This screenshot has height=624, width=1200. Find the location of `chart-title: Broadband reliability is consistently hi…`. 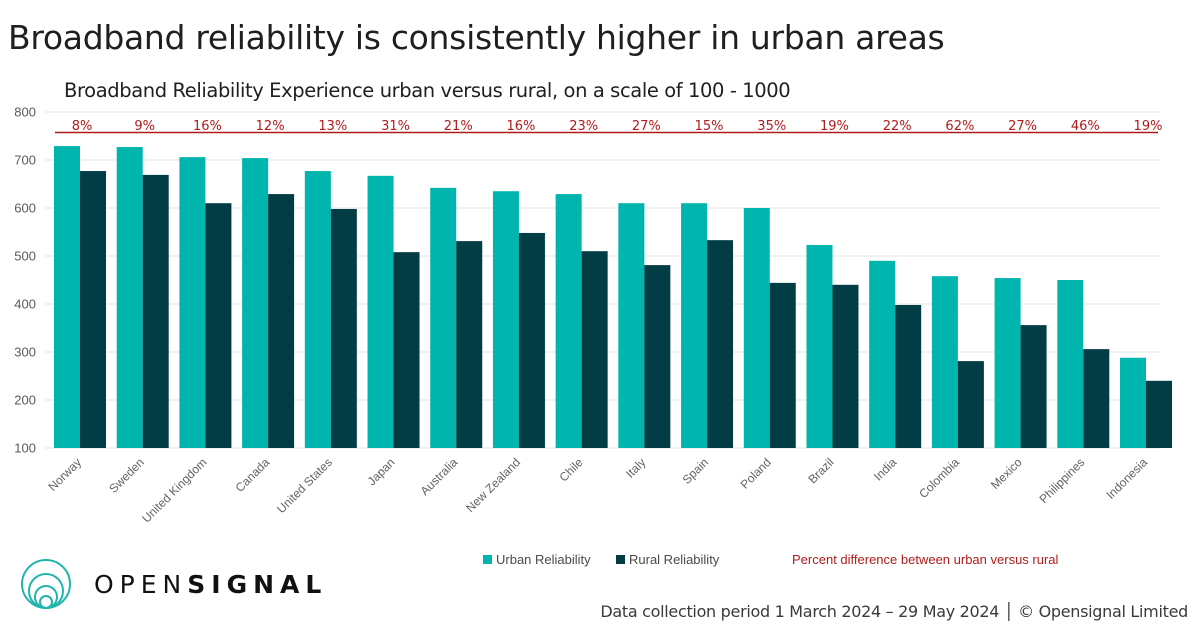

chart-title: Broadband reliability is consistently hi… is located at coordinates (476, 37).